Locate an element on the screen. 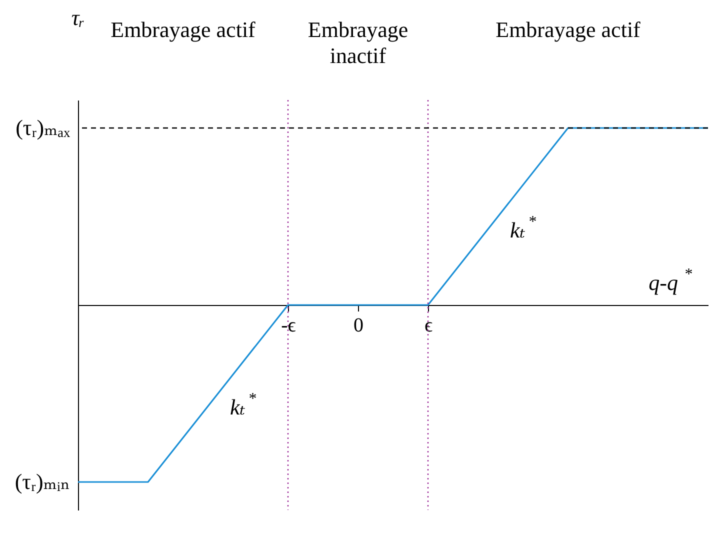 The image size is (715, 541). x-tick-label: 0 is located at coordinates (359, 325).